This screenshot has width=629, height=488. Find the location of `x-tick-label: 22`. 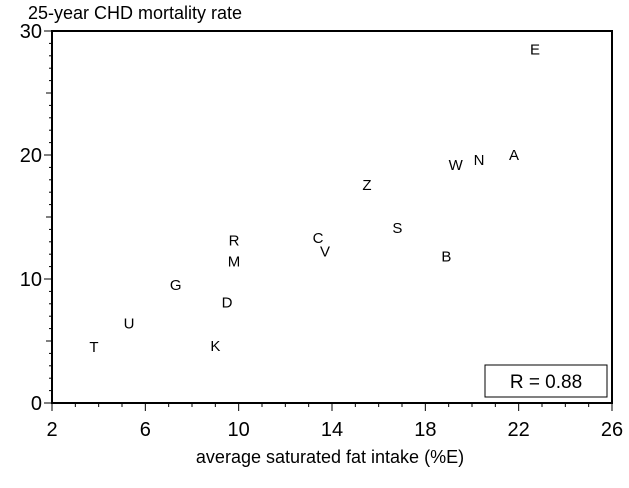

x-tick-label: 22 is located at coordinates (519, 430).